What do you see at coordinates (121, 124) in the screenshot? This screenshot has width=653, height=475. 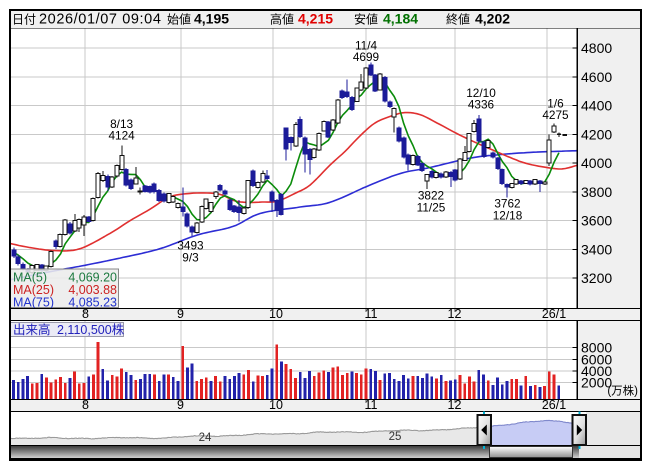 I see `svg-text: 8/13` at bounding box center [121, 124].